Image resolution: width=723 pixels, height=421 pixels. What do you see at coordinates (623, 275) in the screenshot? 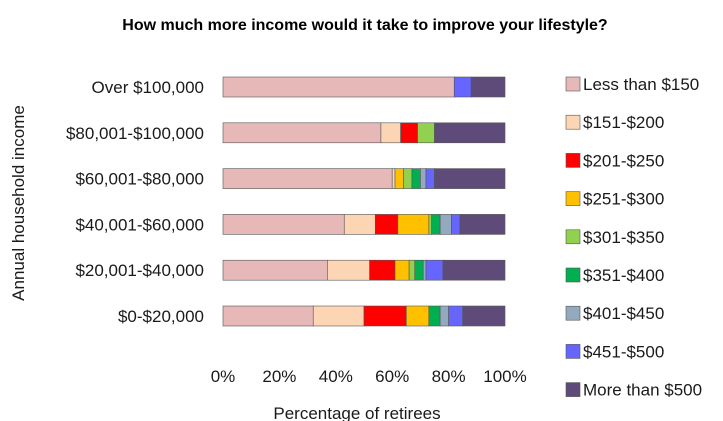
I see `legend-label: $351-$400` at bounding box center [623, 275].